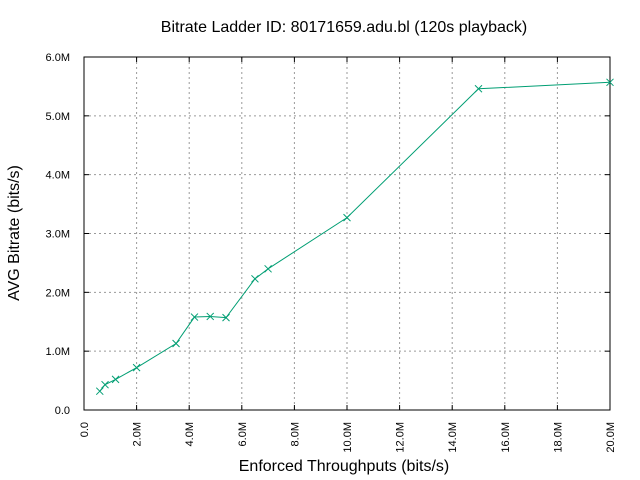  What do you see at coordinates (190, 434) in the screenshot?
I see `x-tick-label: 4.0M` at bounding box center [190, 434].